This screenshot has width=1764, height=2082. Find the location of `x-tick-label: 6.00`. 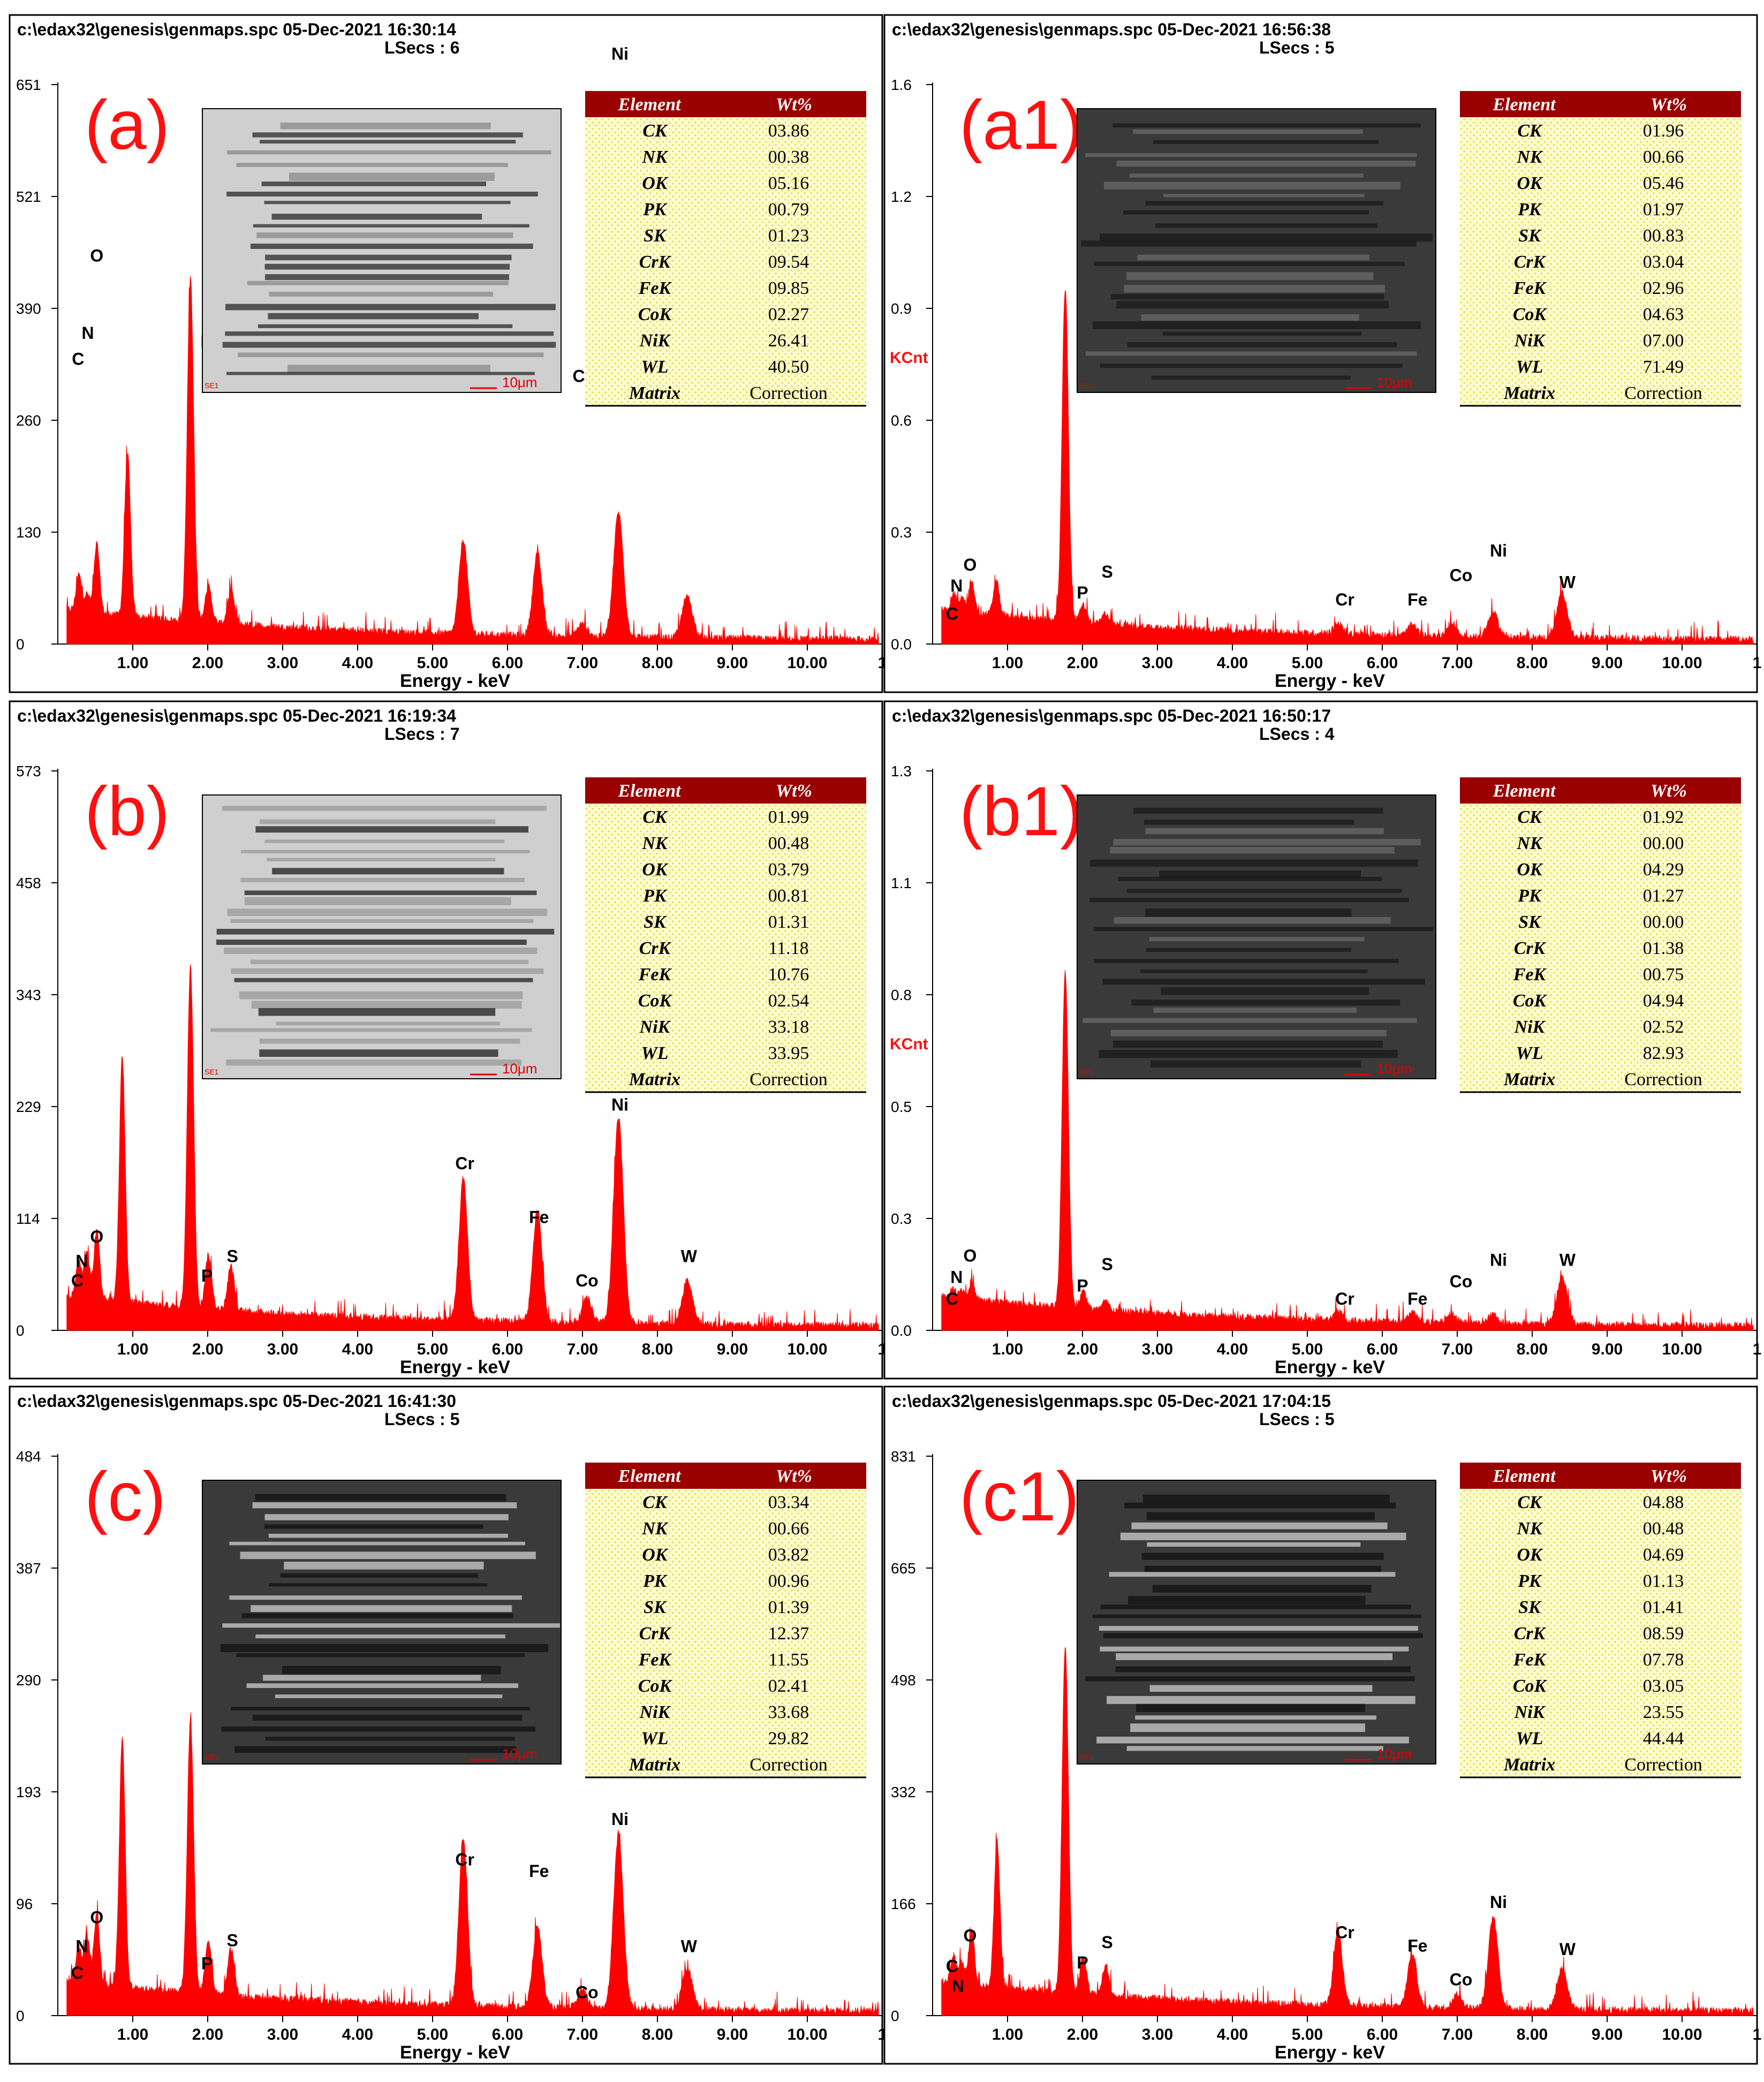

x-tick-label: 6.00 is located at coordinates (508, 663).